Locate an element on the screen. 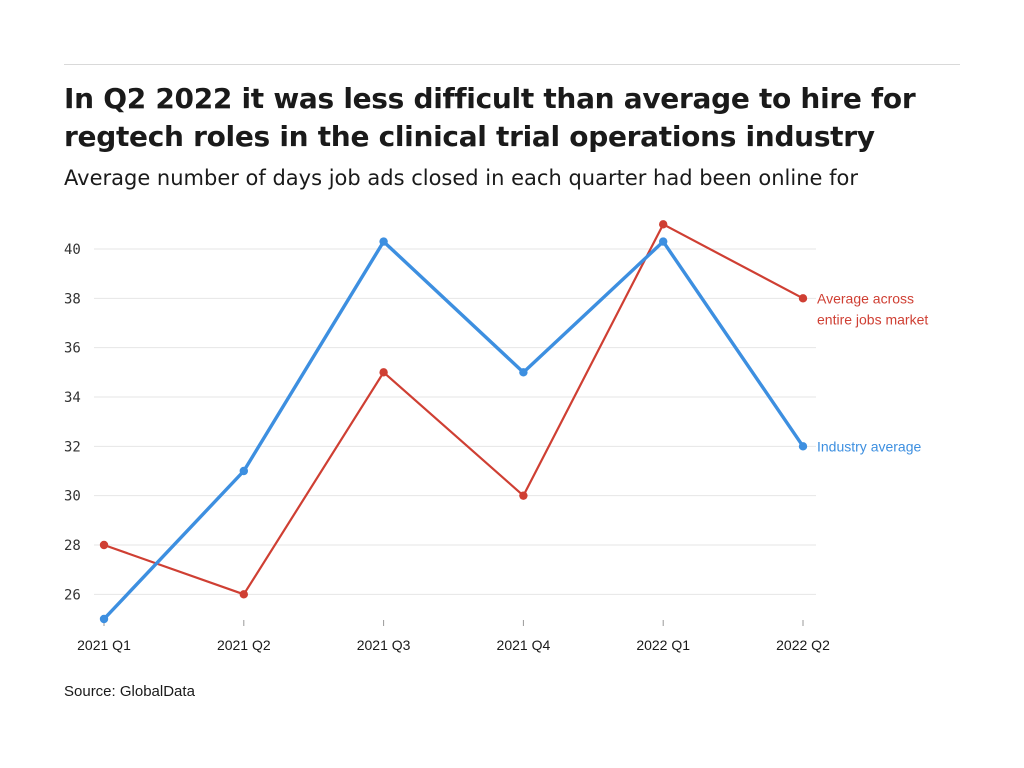 This screenshot has width=1024, height=768. source-note: Source: GlobalData is located at coordinates (129, 691).